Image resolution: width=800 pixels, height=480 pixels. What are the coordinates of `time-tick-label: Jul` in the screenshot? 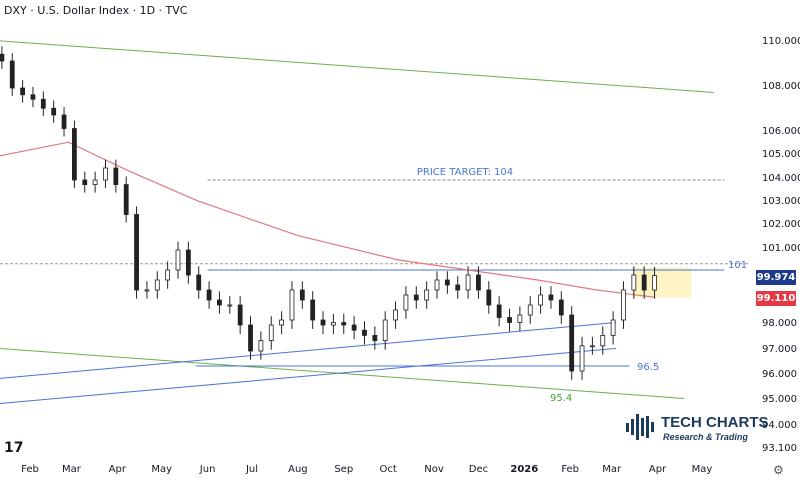 It's located at (252, 469).